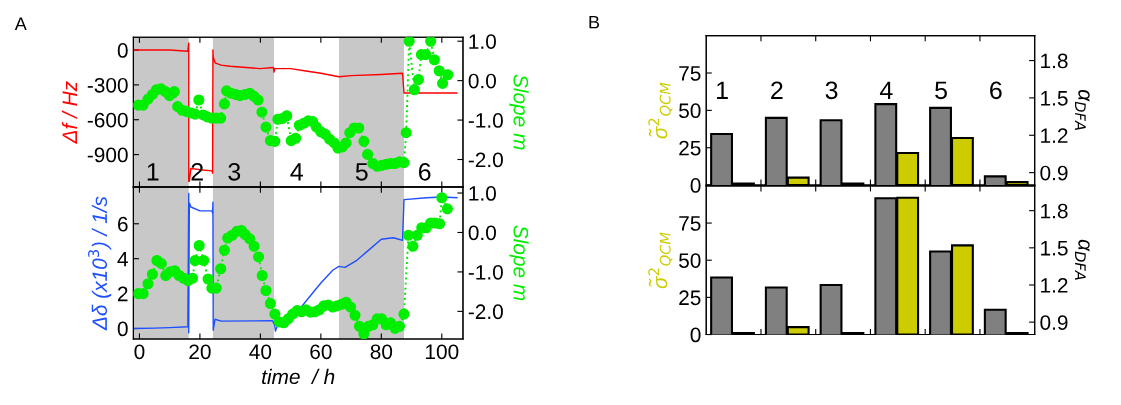  I want to click on x-tick-label: 0, so click(139, 352).